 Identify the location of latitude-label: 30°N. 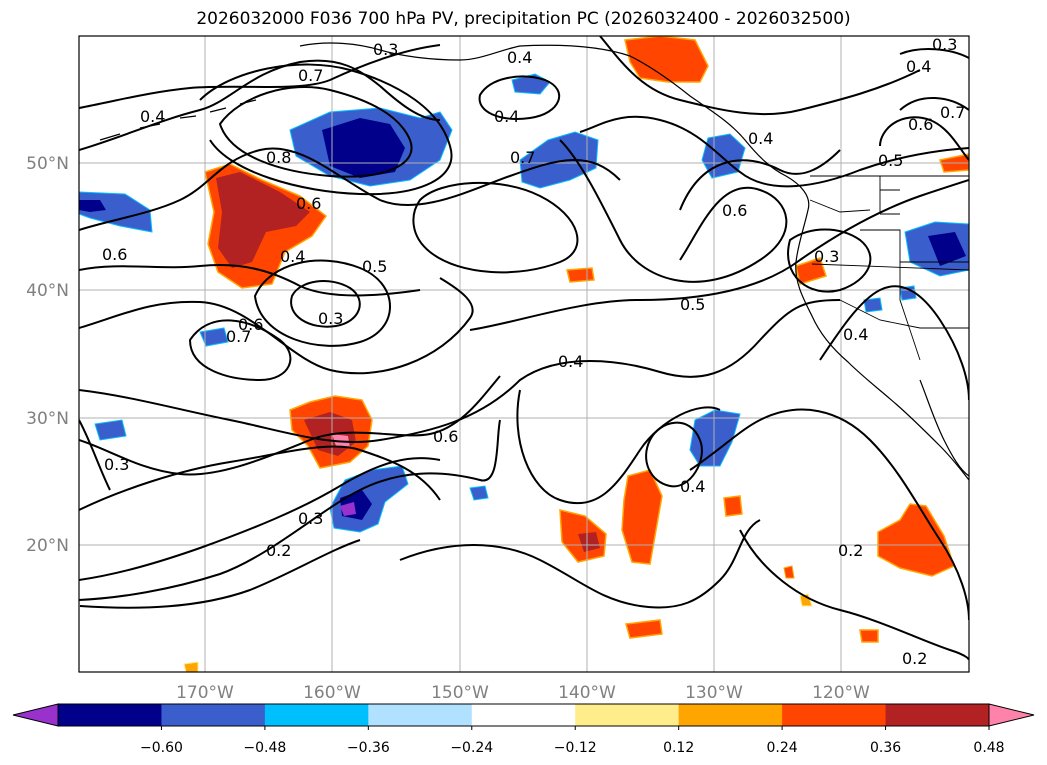
(47, 419).